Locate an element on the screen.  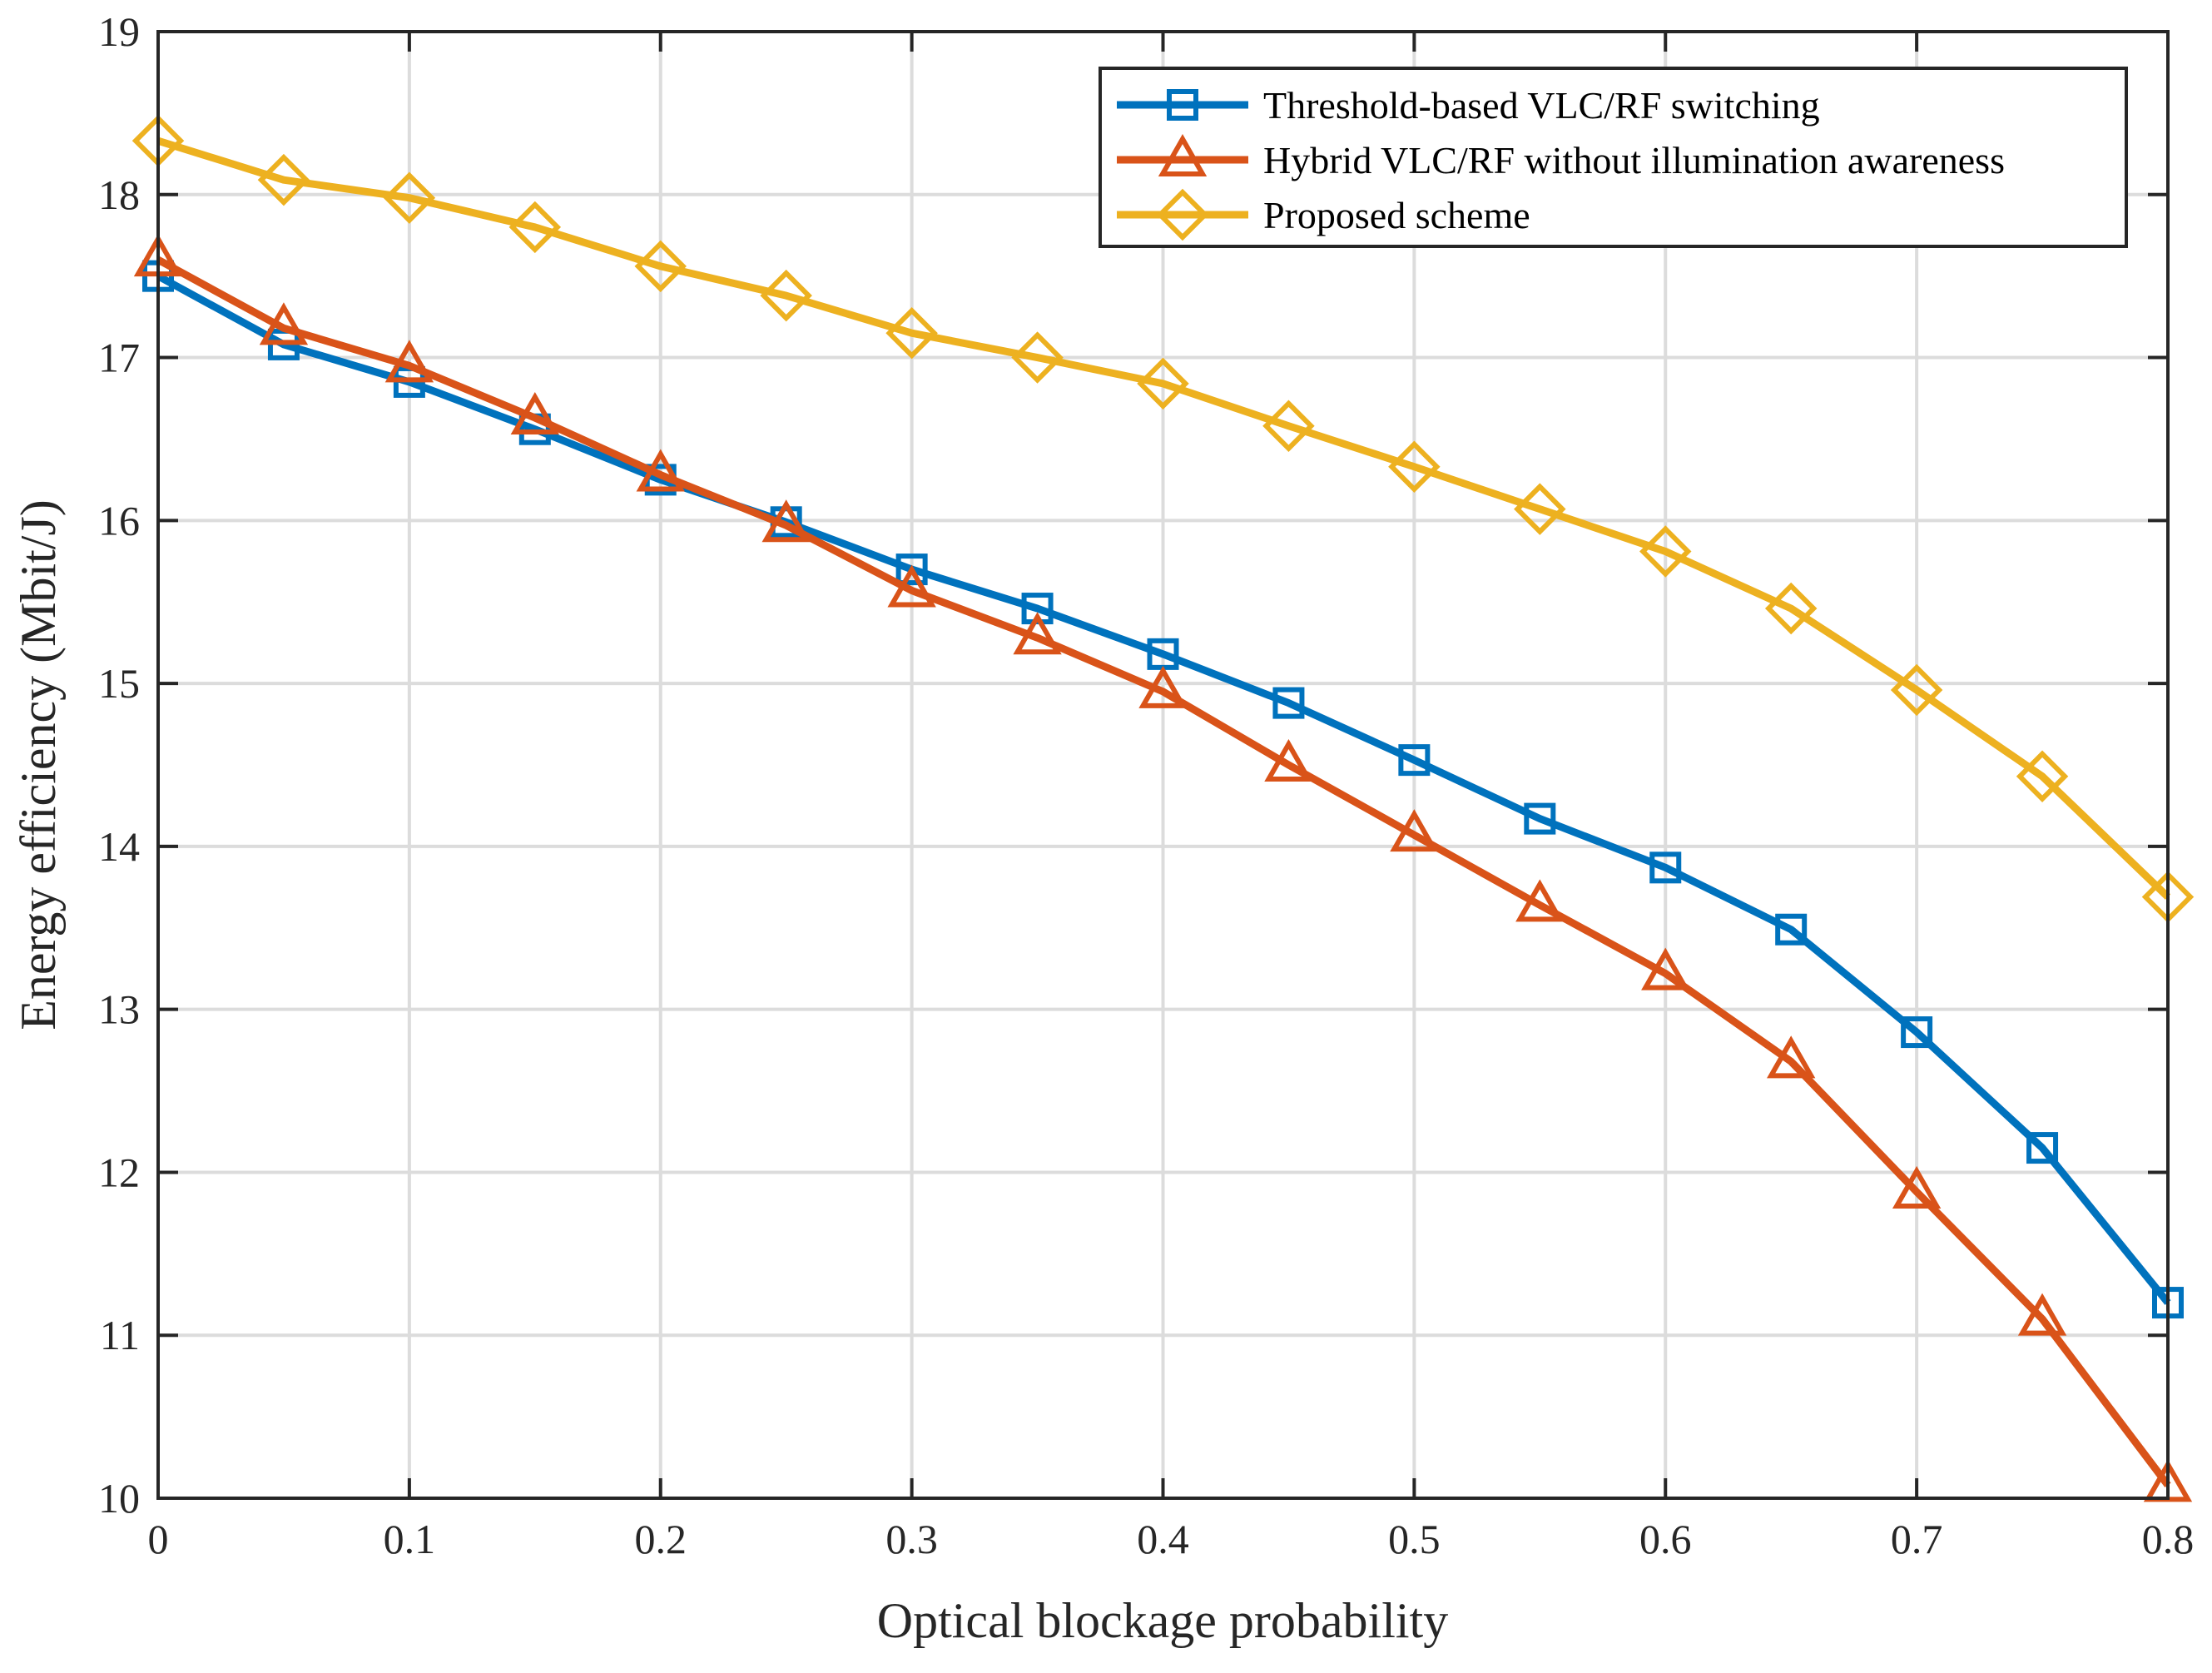
y-tick-label: 10 is located at coordinates (119, 1498).